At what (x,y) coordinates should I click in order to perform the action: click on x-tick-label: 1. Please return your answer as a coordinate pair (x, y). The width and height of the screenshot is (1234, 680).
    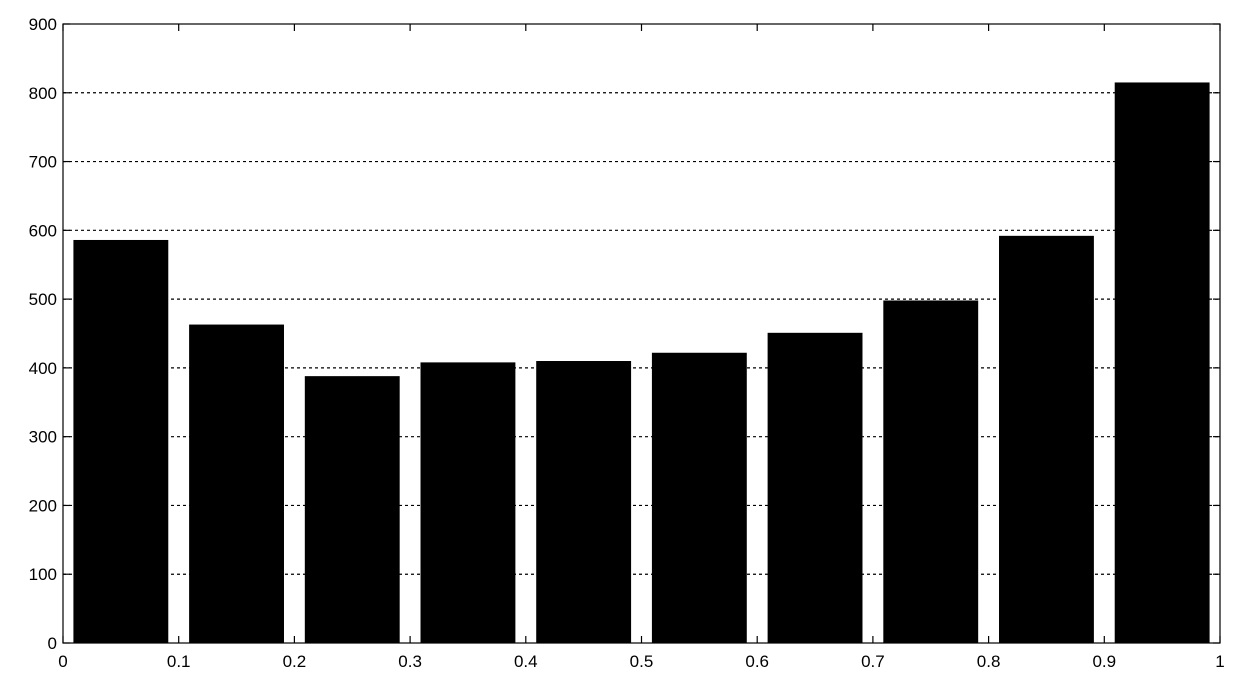
    Looking at the image, I should click on (1219, 661).